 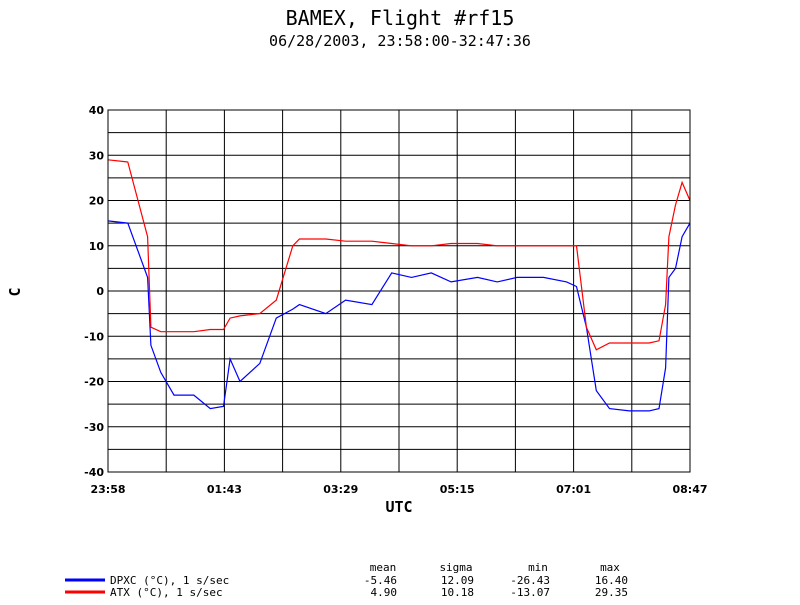 I want to click on x-tick-label: 07:01, so click(x=573, y=489).